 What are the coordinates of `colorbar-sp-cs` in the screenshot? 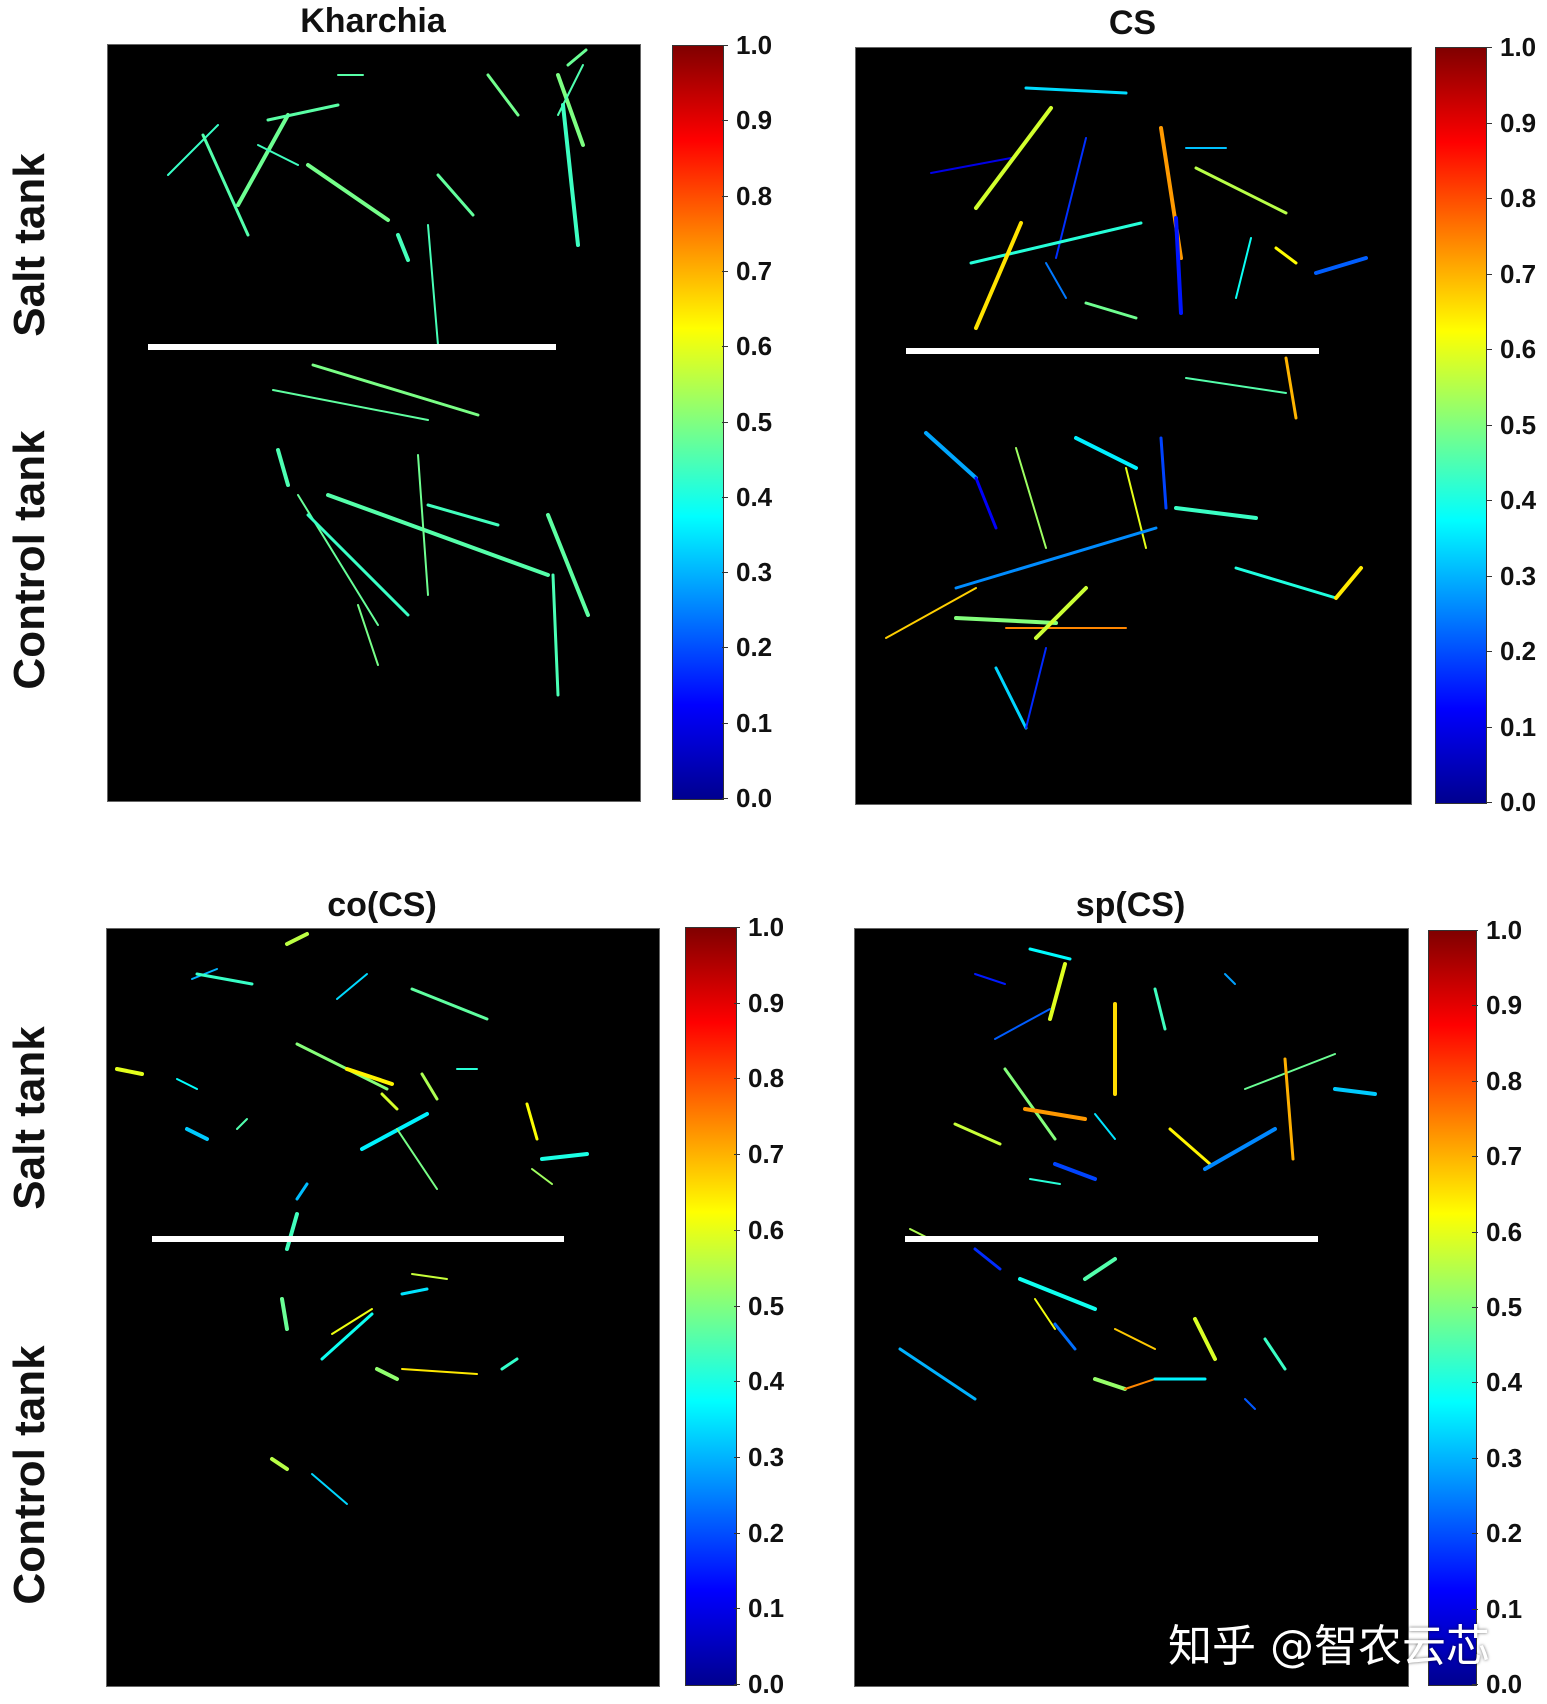 It's located at (1452, 1308).